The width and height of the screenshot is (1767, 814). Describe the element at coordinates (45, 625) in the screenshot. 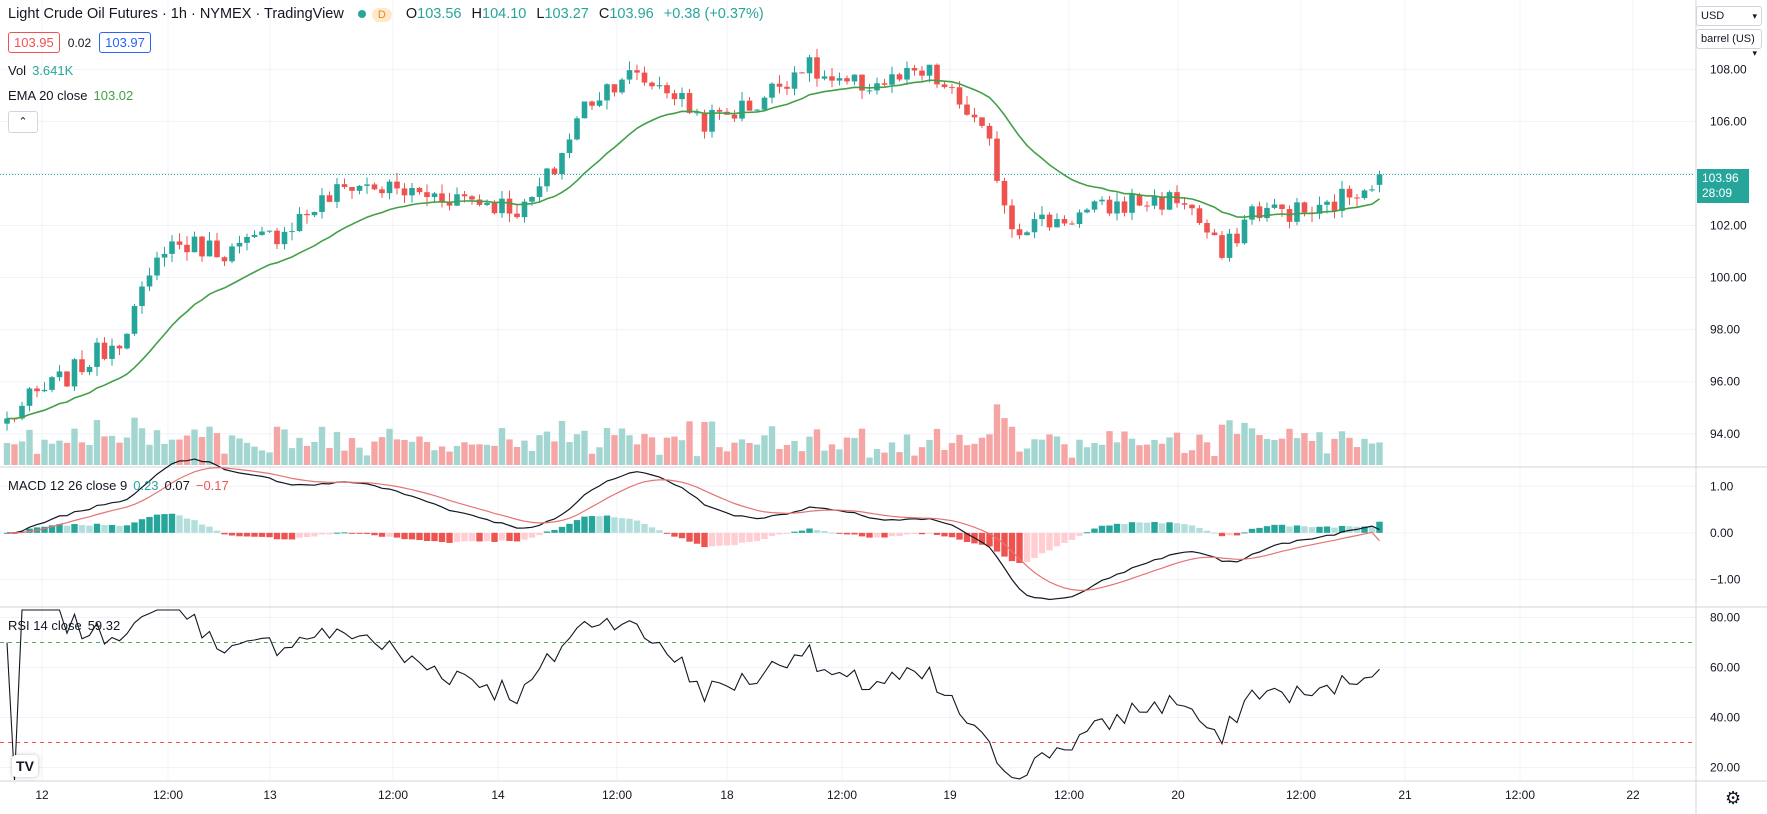

I see `rsi-label: RSI 14 close` at that location.